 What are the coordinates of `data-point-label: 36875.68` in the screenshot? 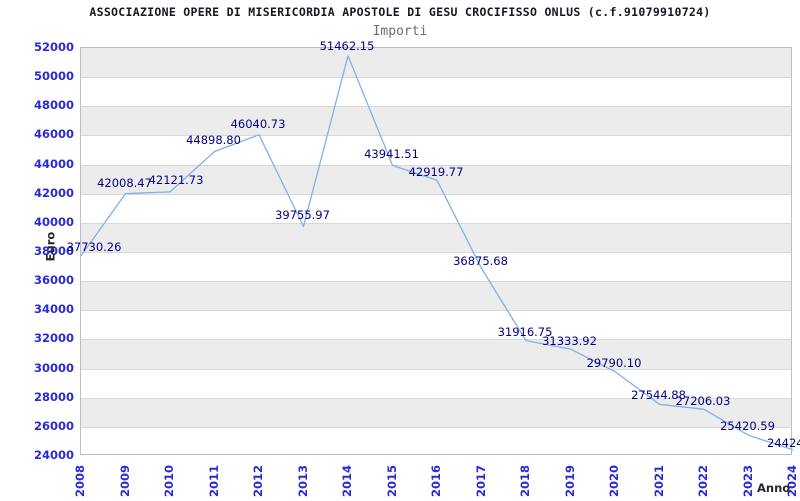 It's located at (480, 261).